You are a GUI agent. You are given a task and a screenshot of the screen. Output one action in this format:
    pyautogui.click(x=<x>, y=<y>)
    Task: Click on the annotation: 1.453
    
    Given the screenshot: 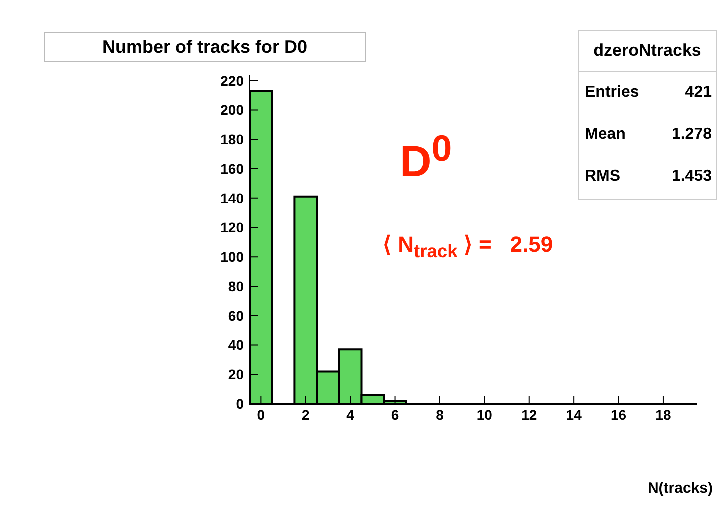 What is the action you would take?
    pyautogui.click(x=692, y=177)
    